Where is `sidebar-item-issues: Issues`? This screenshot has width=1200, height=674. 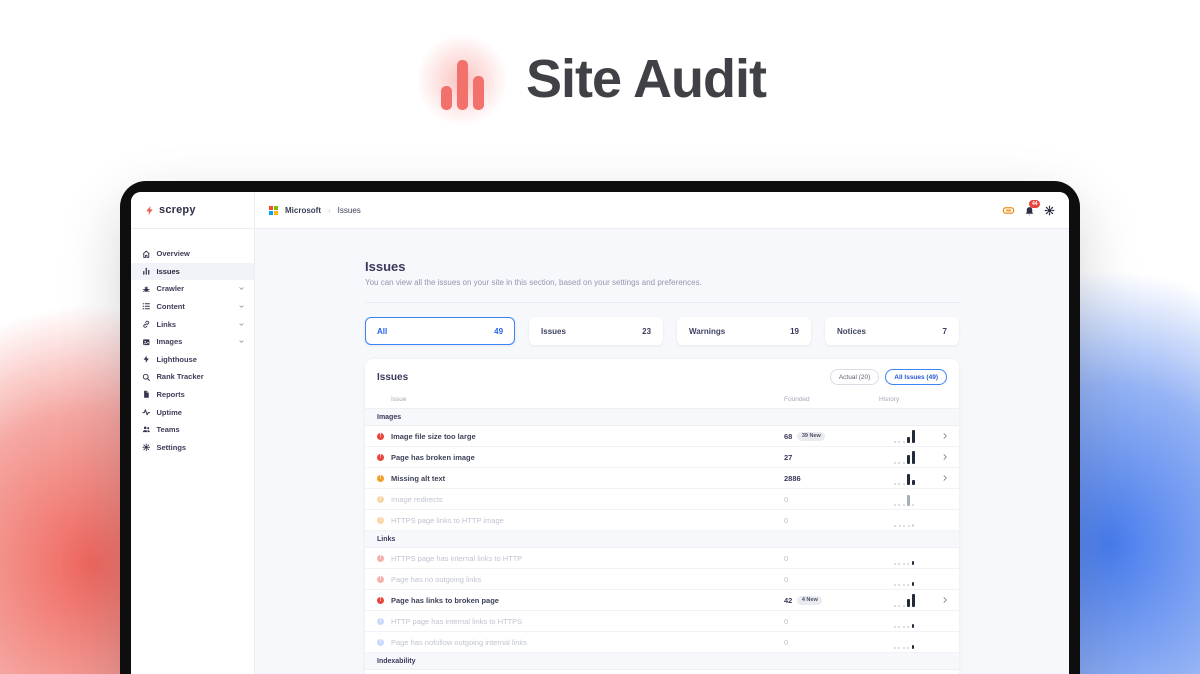 sidebar-item-issues: Issues is located at coordinates (192, 271).